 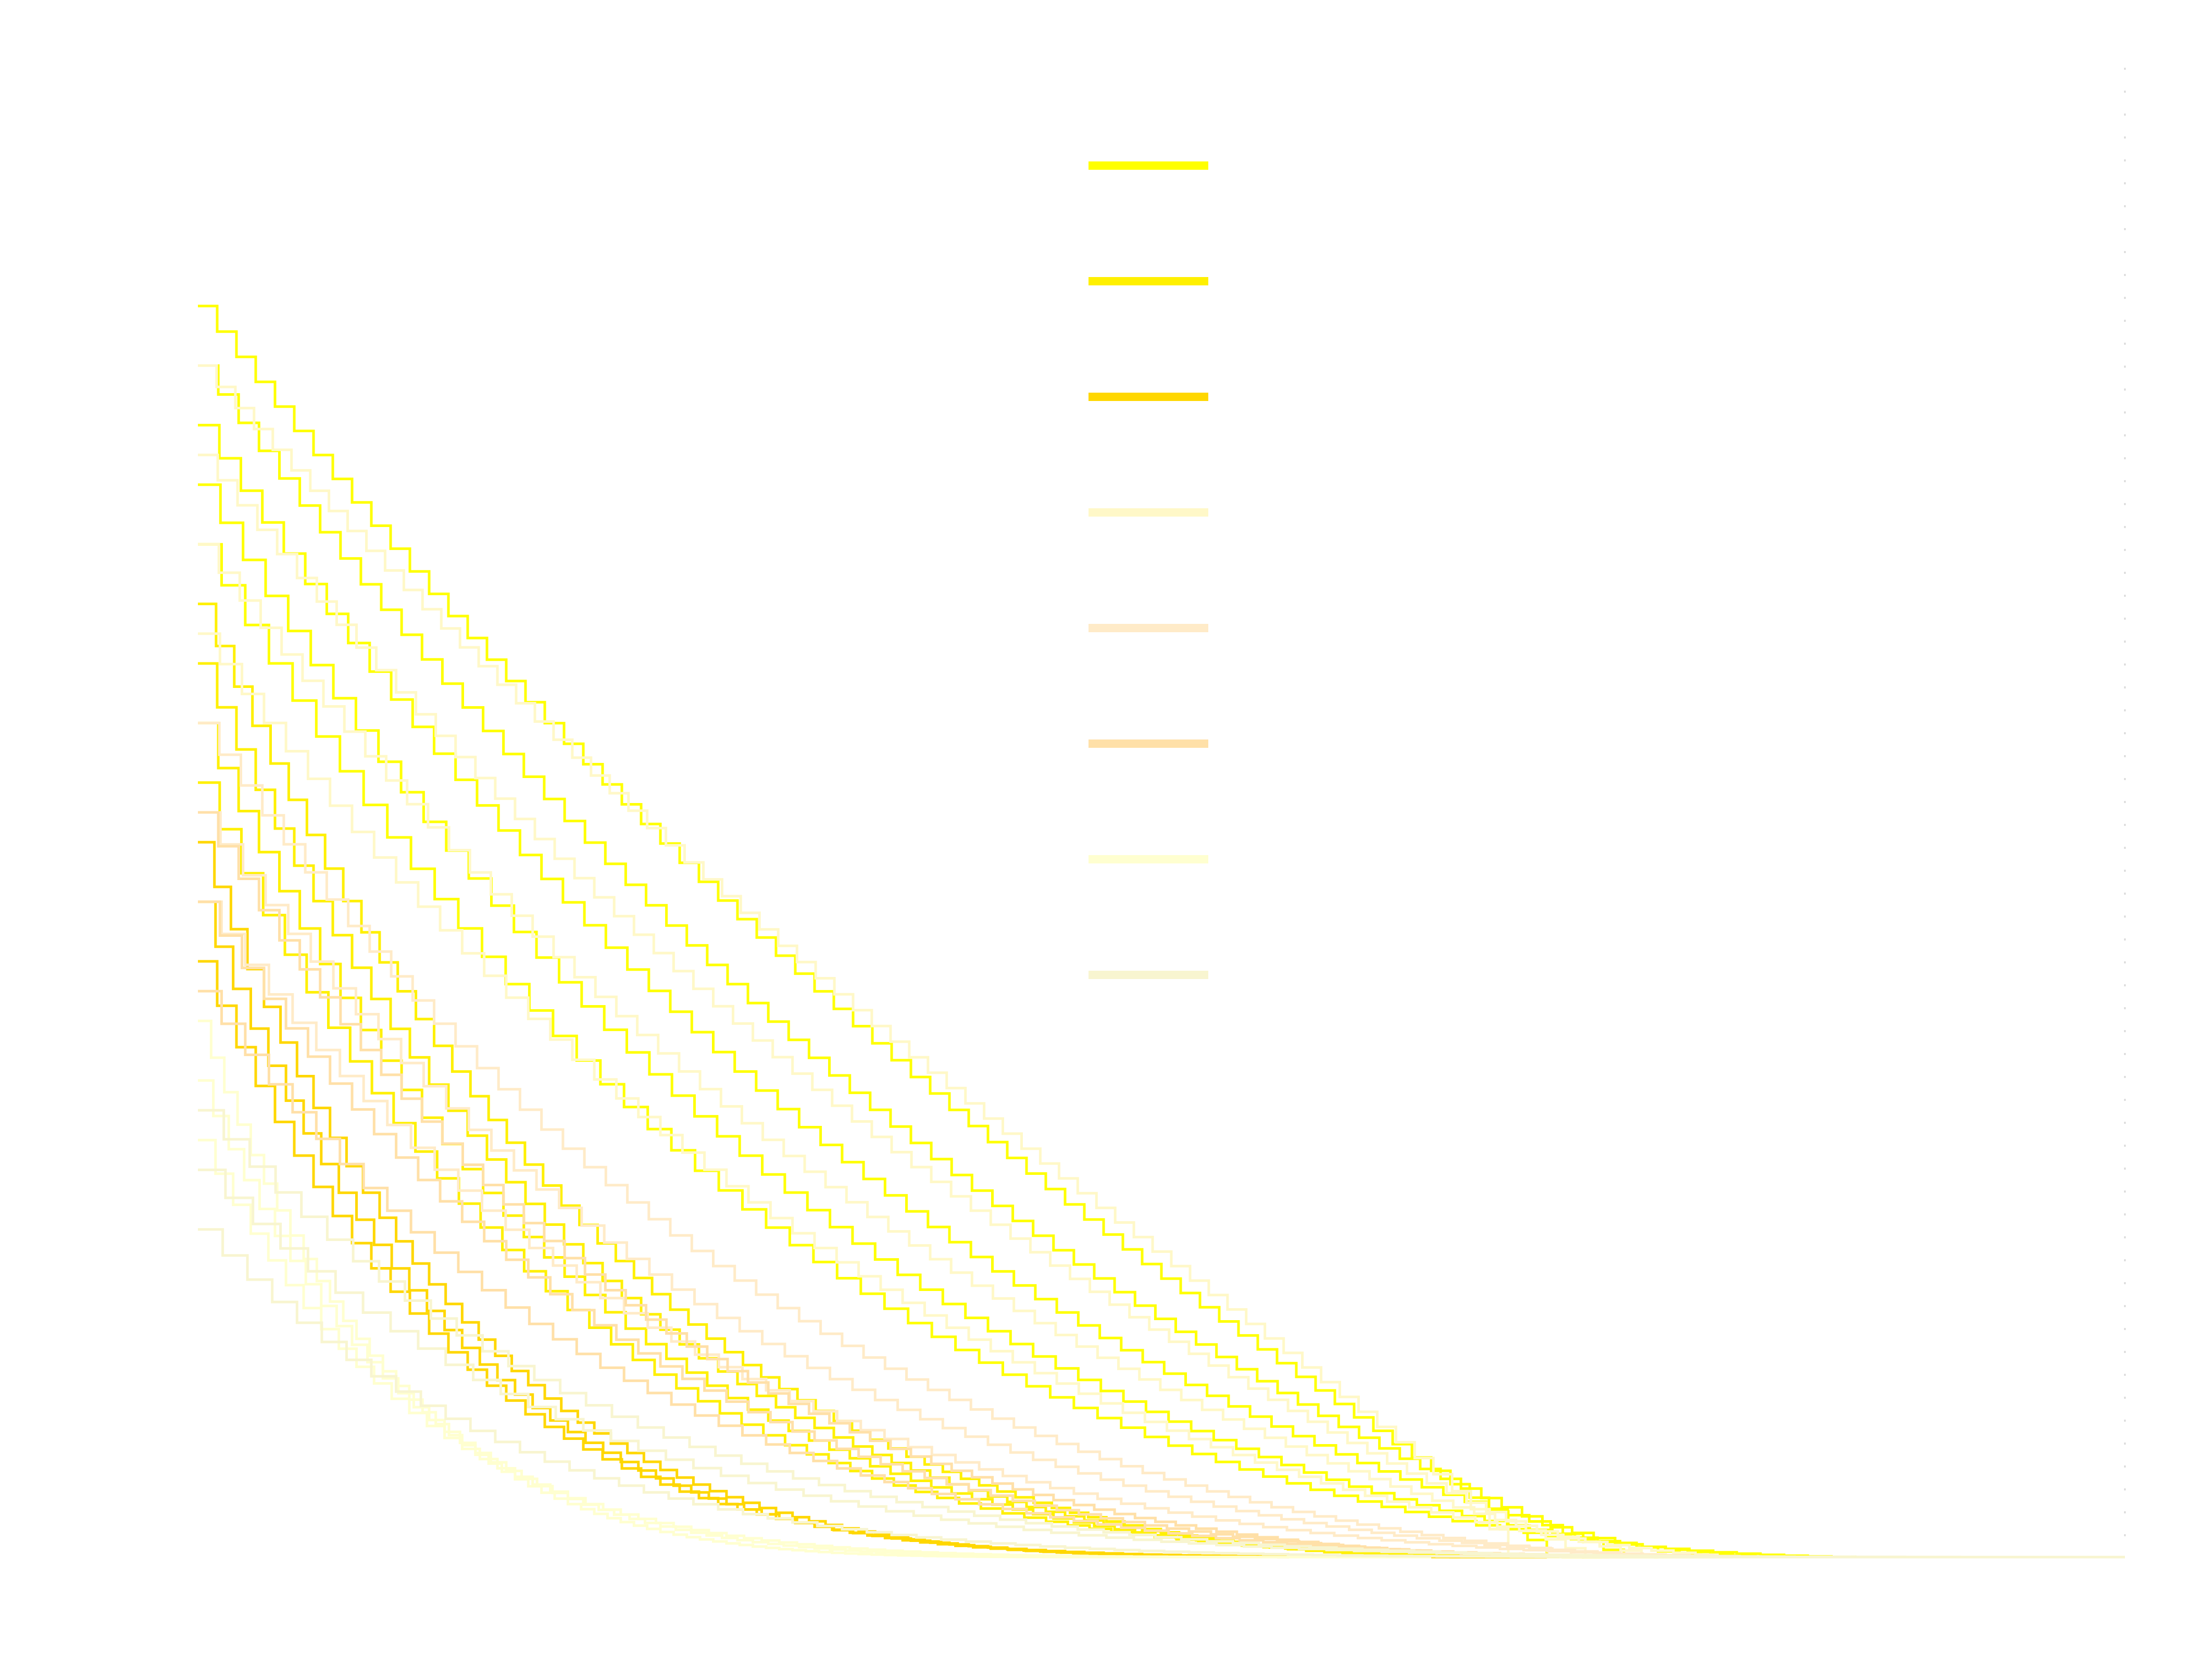 What do you see at coordinates (1148, 570) in the screenshot?
I see `legend` at bounding box center [1148, 570].